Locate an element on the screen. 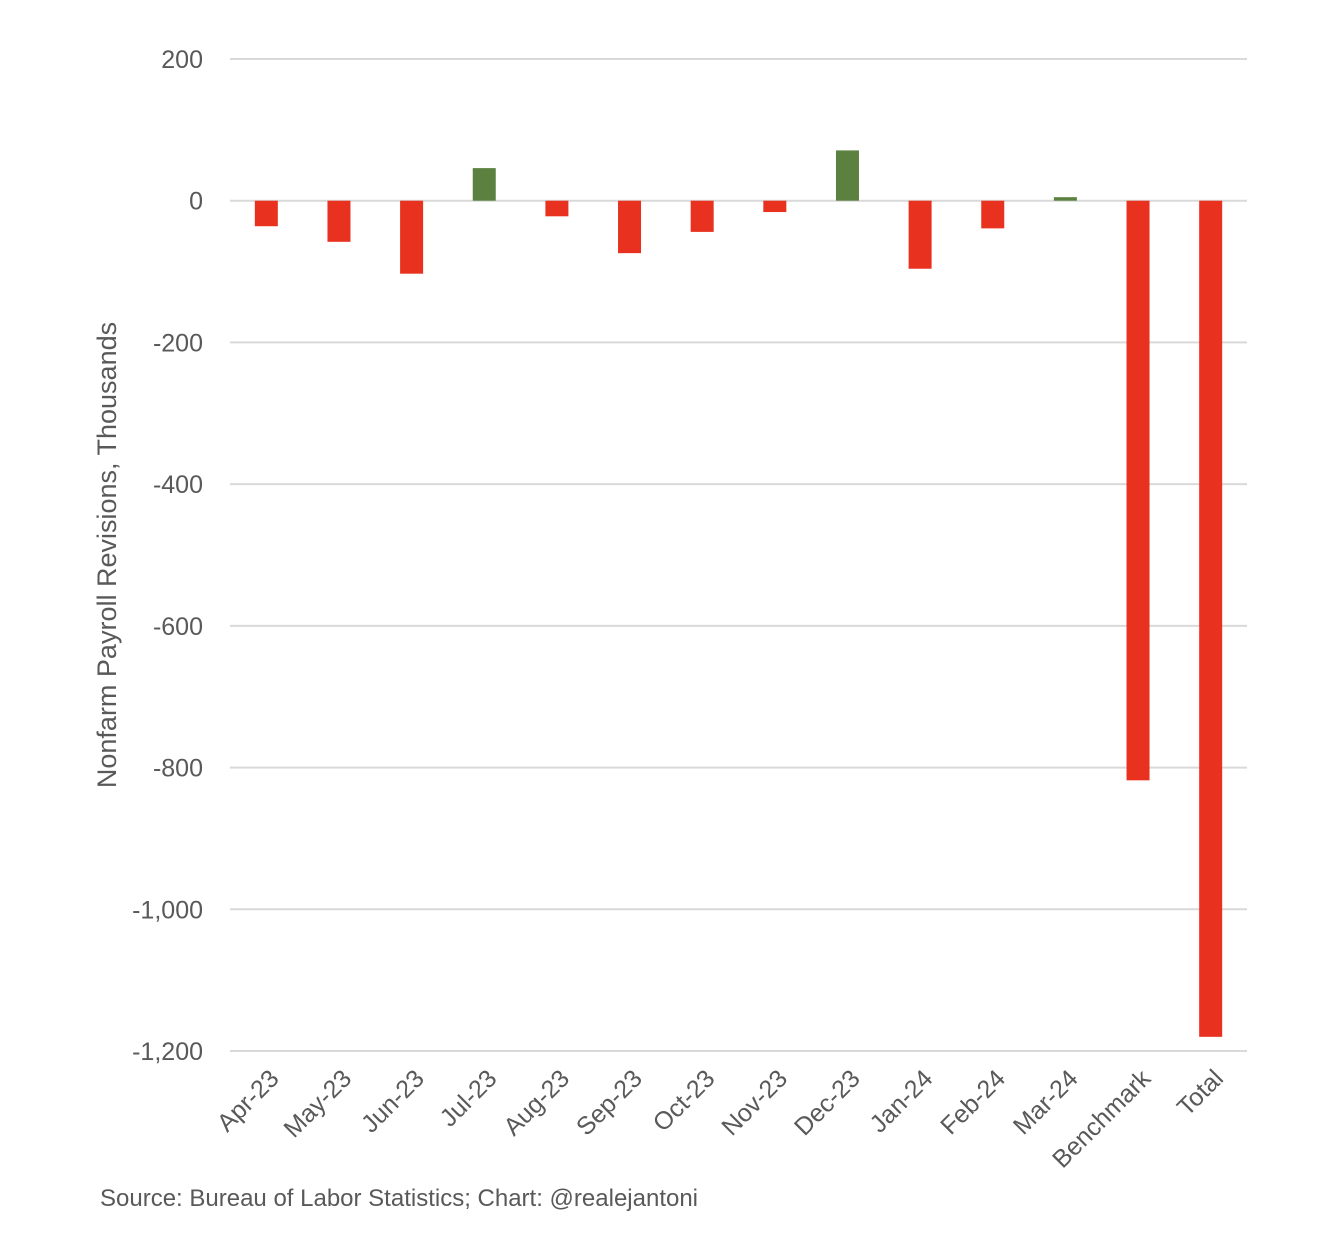 This screenshot has width=1338, height=1244. y-tick-label: -400 is located at coordinates (178, 485).